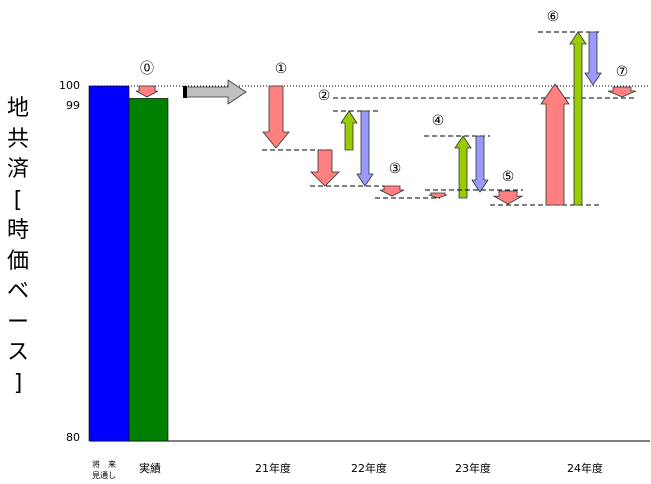  Describe the element at coordinates (17, 139) in the screenshot. I see `y-axis-label-char: 共` at that location.